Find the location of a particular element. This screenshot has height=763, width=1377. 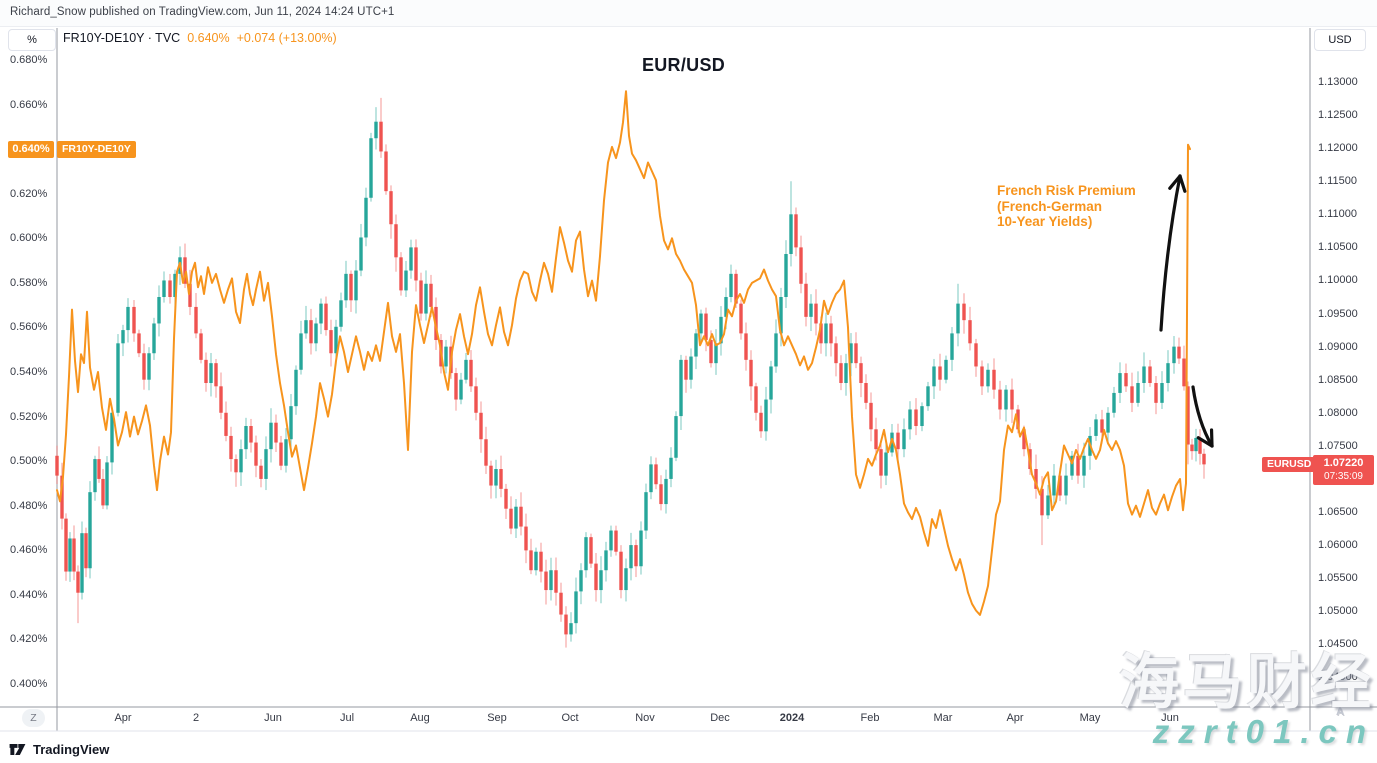

right-axis-tick: 1.10000 is located at coordinates (1338, 280).